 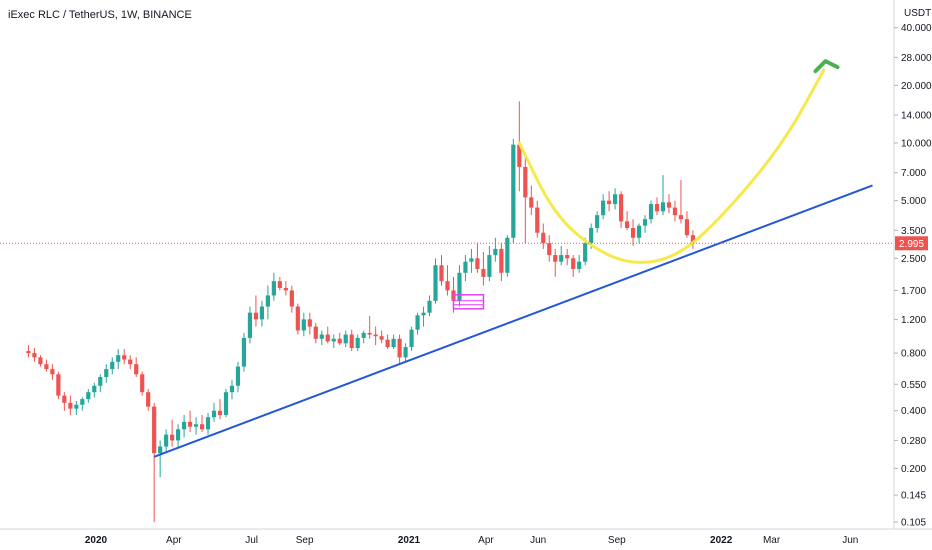 I want to click on arrow-head, so click(x=826, y=66).